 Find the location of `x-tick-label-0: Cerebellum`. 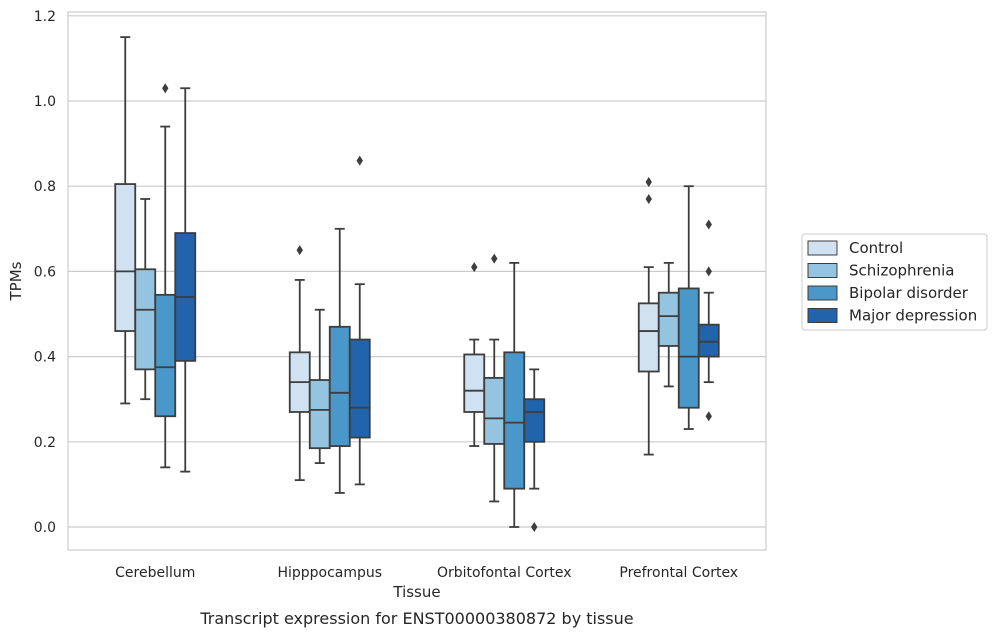

x-tick-label-0: Cerebellum is located at coordinates (155, 573).